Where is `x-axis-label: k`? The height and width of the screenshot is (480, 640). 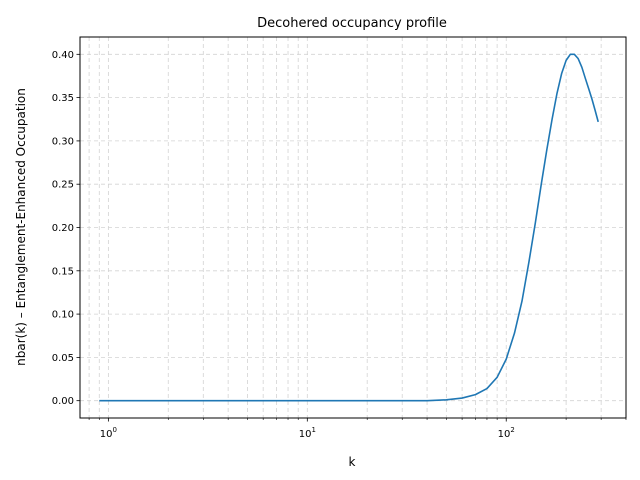
x-axis-label: k is located at coordinates (352, 462).